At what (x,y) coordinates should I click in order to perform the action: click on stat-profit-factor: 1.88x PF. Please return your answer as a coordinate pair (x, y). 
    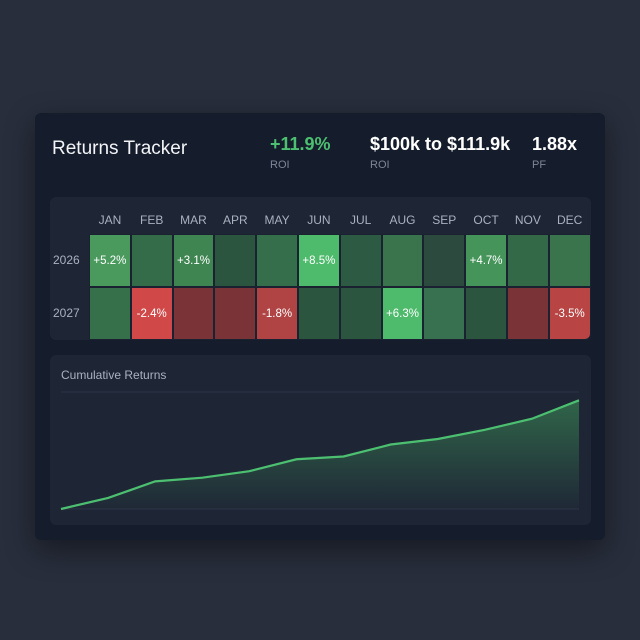
    Looking at the image, I should click on (554, 152).